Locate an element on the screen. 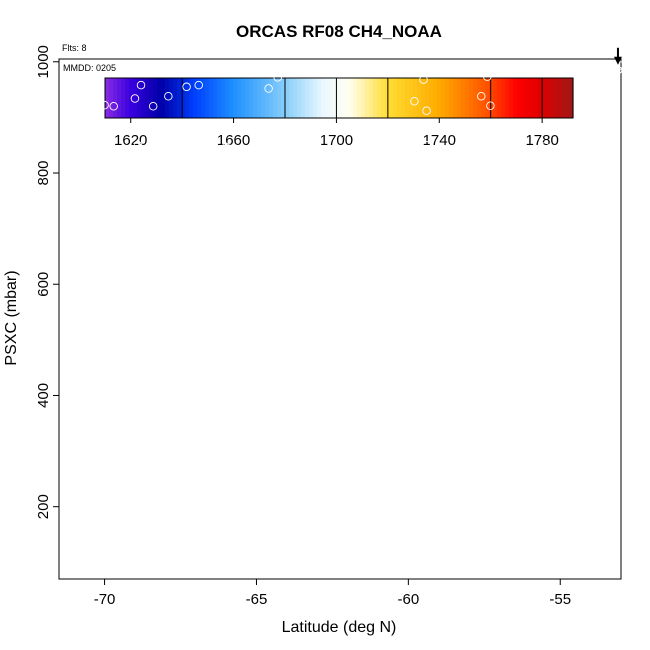 This screenshot has width=650, height=650. x-tick-label: -55 is located at coordinates (560, 599).